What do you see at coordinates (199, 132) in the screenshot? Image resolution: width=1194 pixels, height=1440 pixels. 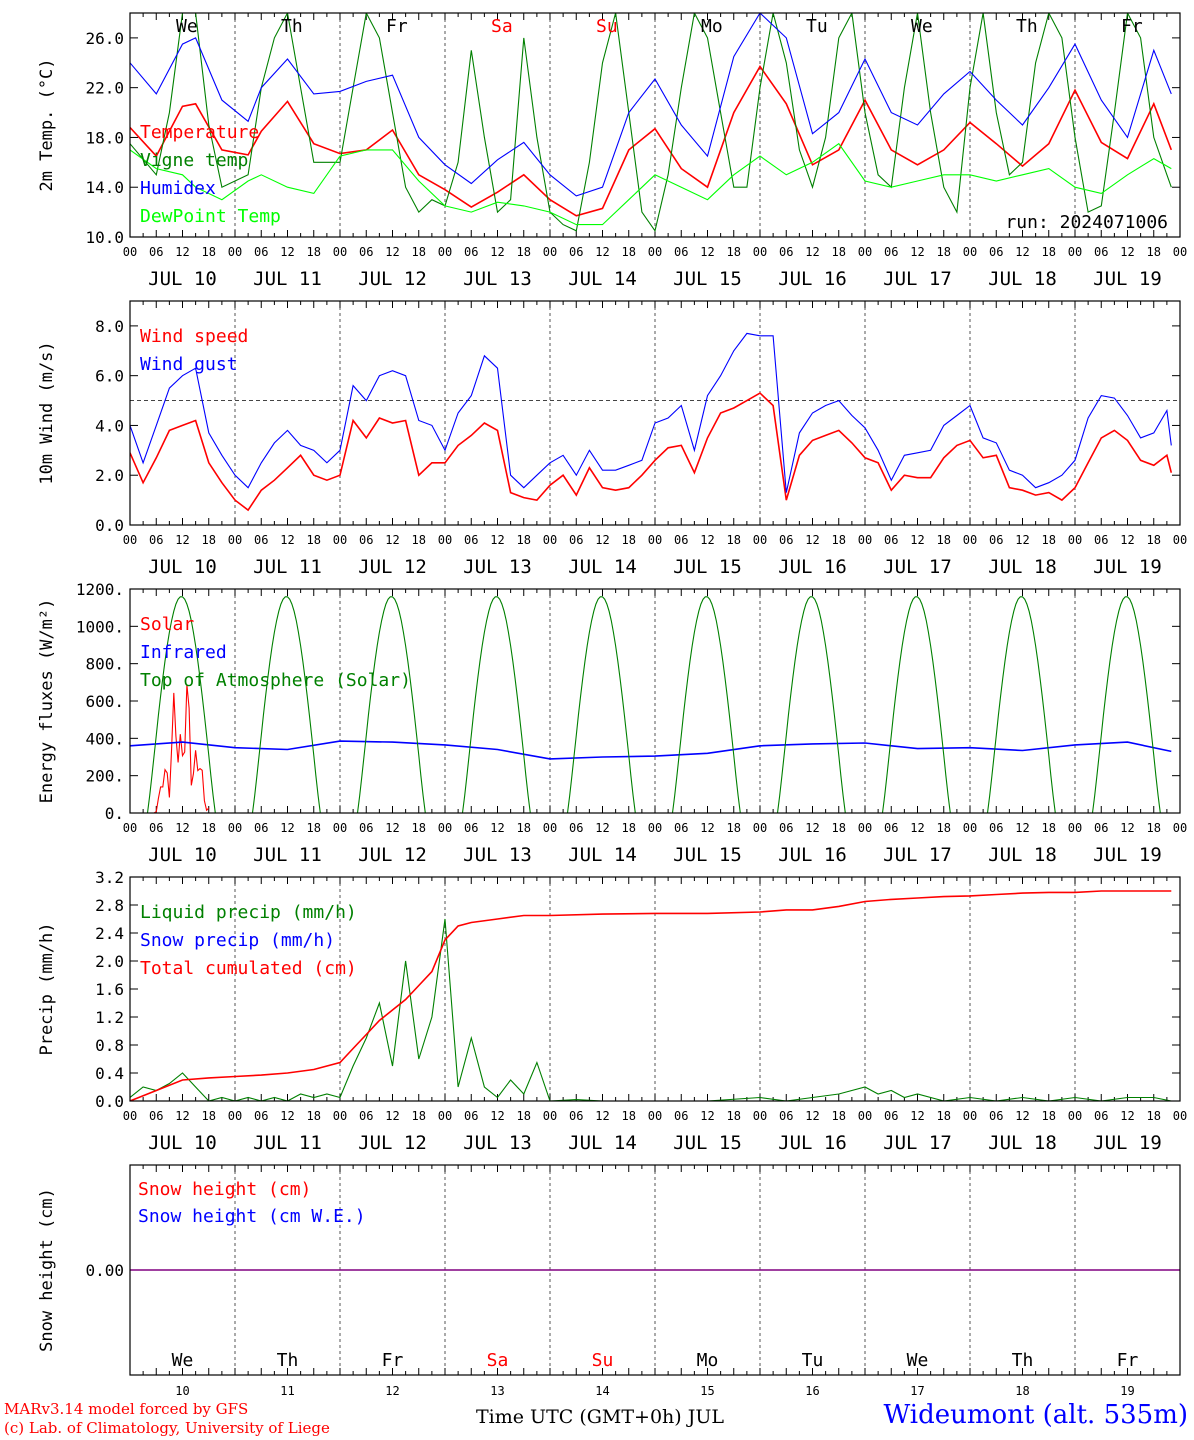 I see `legend-entry: Temperature` at bounding box center [199, 132].